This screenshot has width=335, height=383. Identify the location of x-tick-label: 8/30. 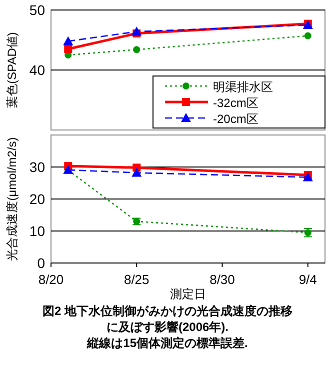
(222, 279).